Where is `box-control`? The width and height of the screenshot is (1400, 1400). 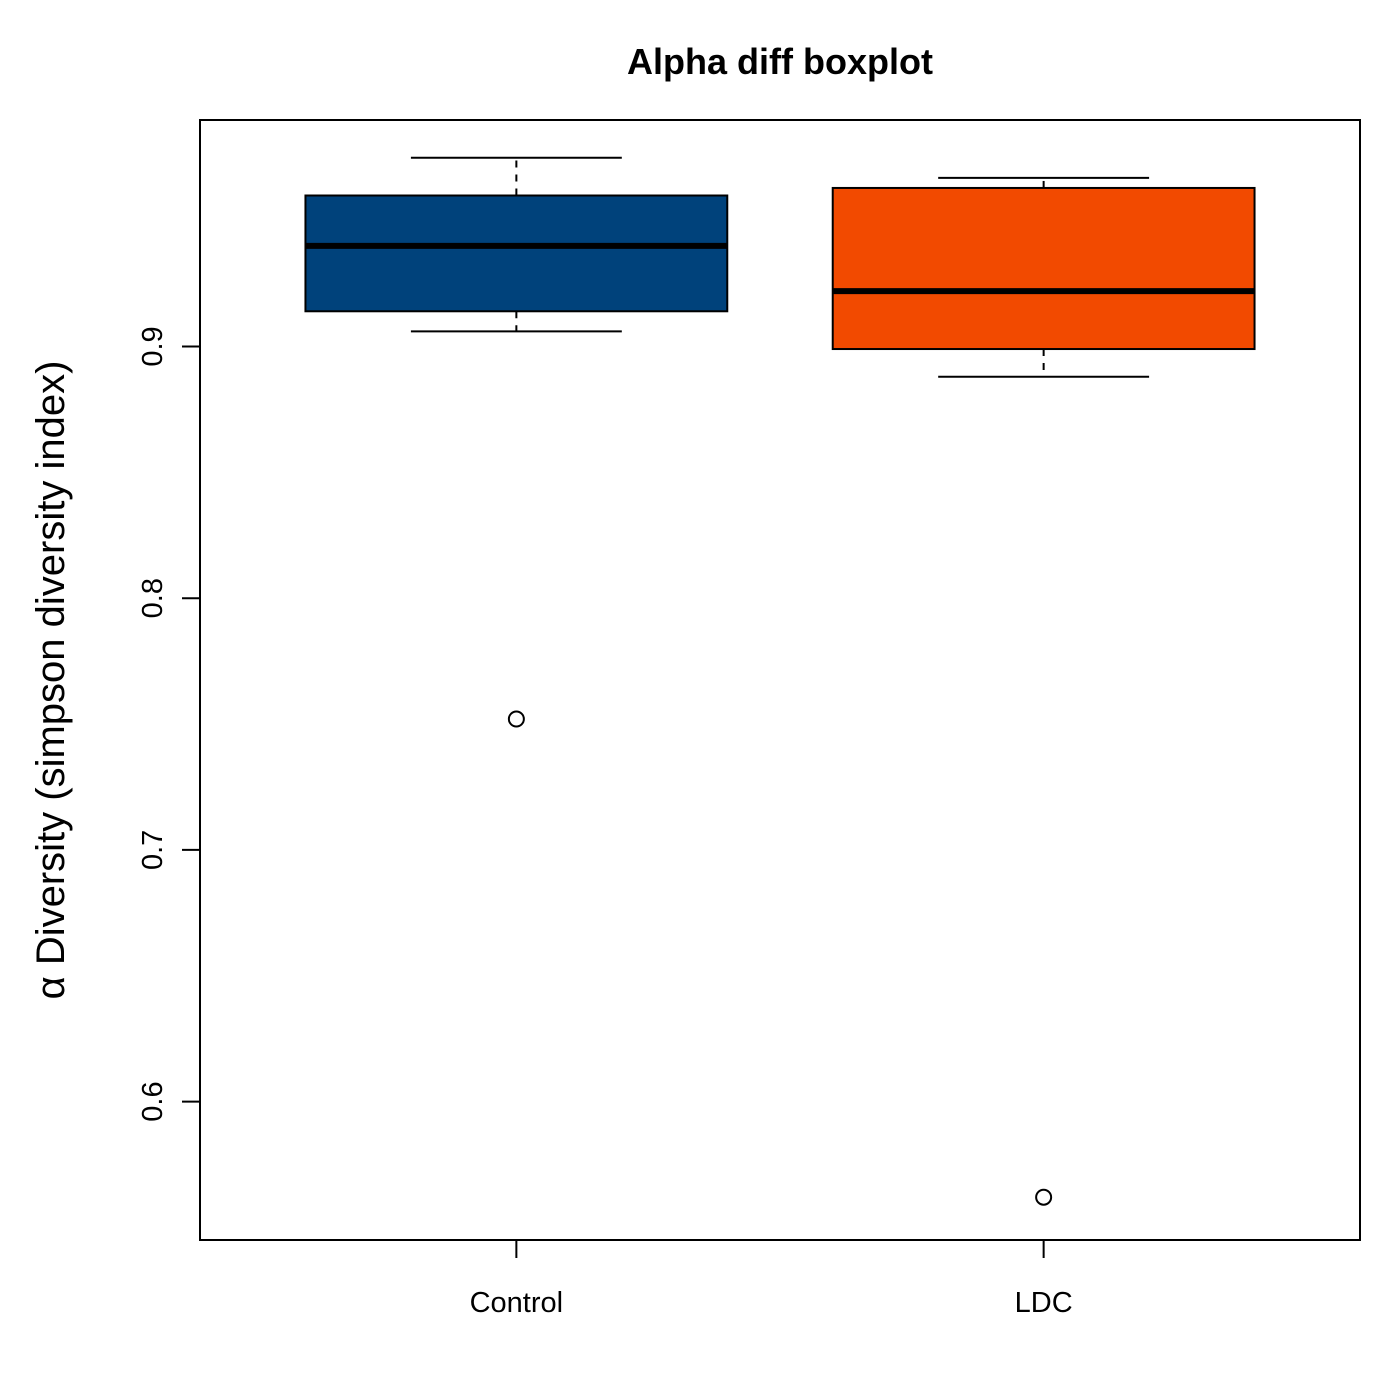 box-control is located at coordinates (516, 253).